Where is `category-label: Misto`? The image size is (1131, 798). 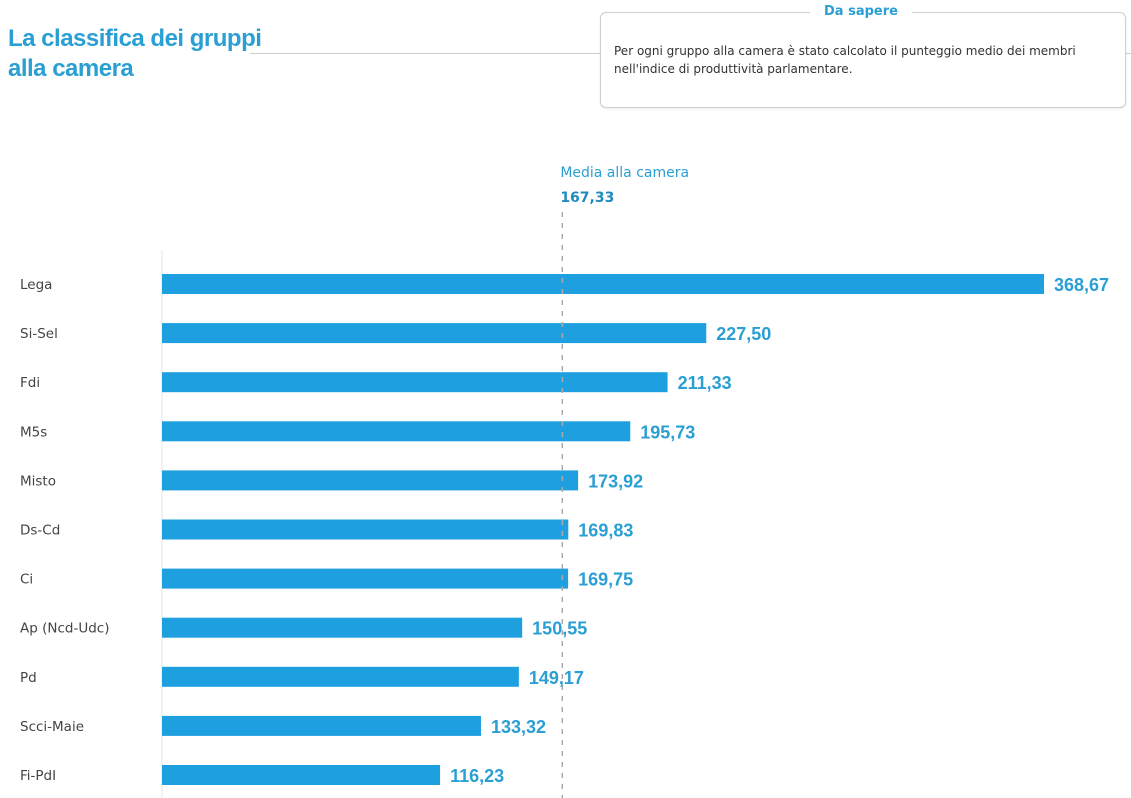 category-label: Misto is located at coordinates (38, 481).